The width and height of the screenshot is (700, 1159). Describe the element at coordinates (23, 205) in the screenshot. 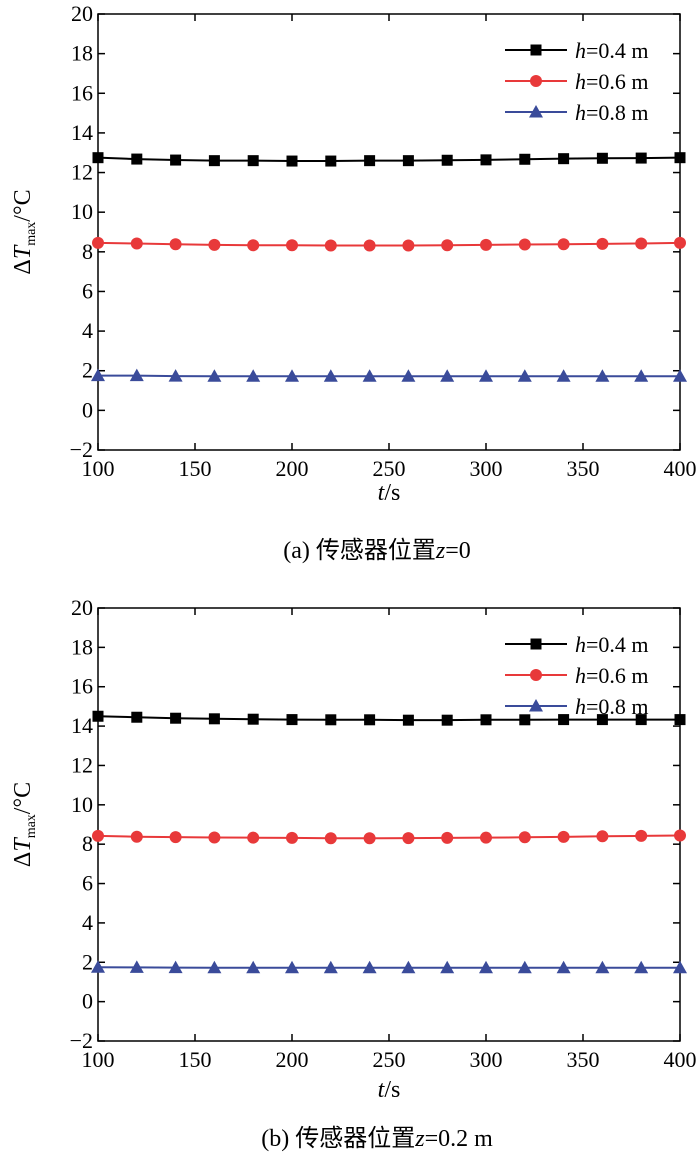

I see `y-axis-unit: /°C` at that location.